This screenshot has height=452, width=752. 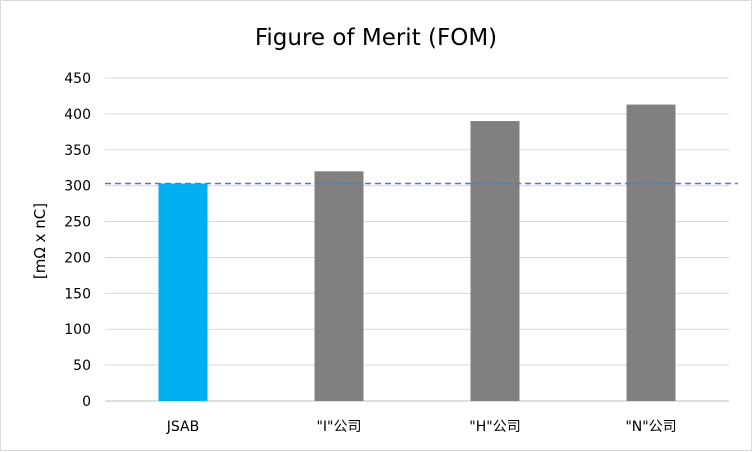 I want to click on y-tick-label: 450, so click(x=77, y=79).